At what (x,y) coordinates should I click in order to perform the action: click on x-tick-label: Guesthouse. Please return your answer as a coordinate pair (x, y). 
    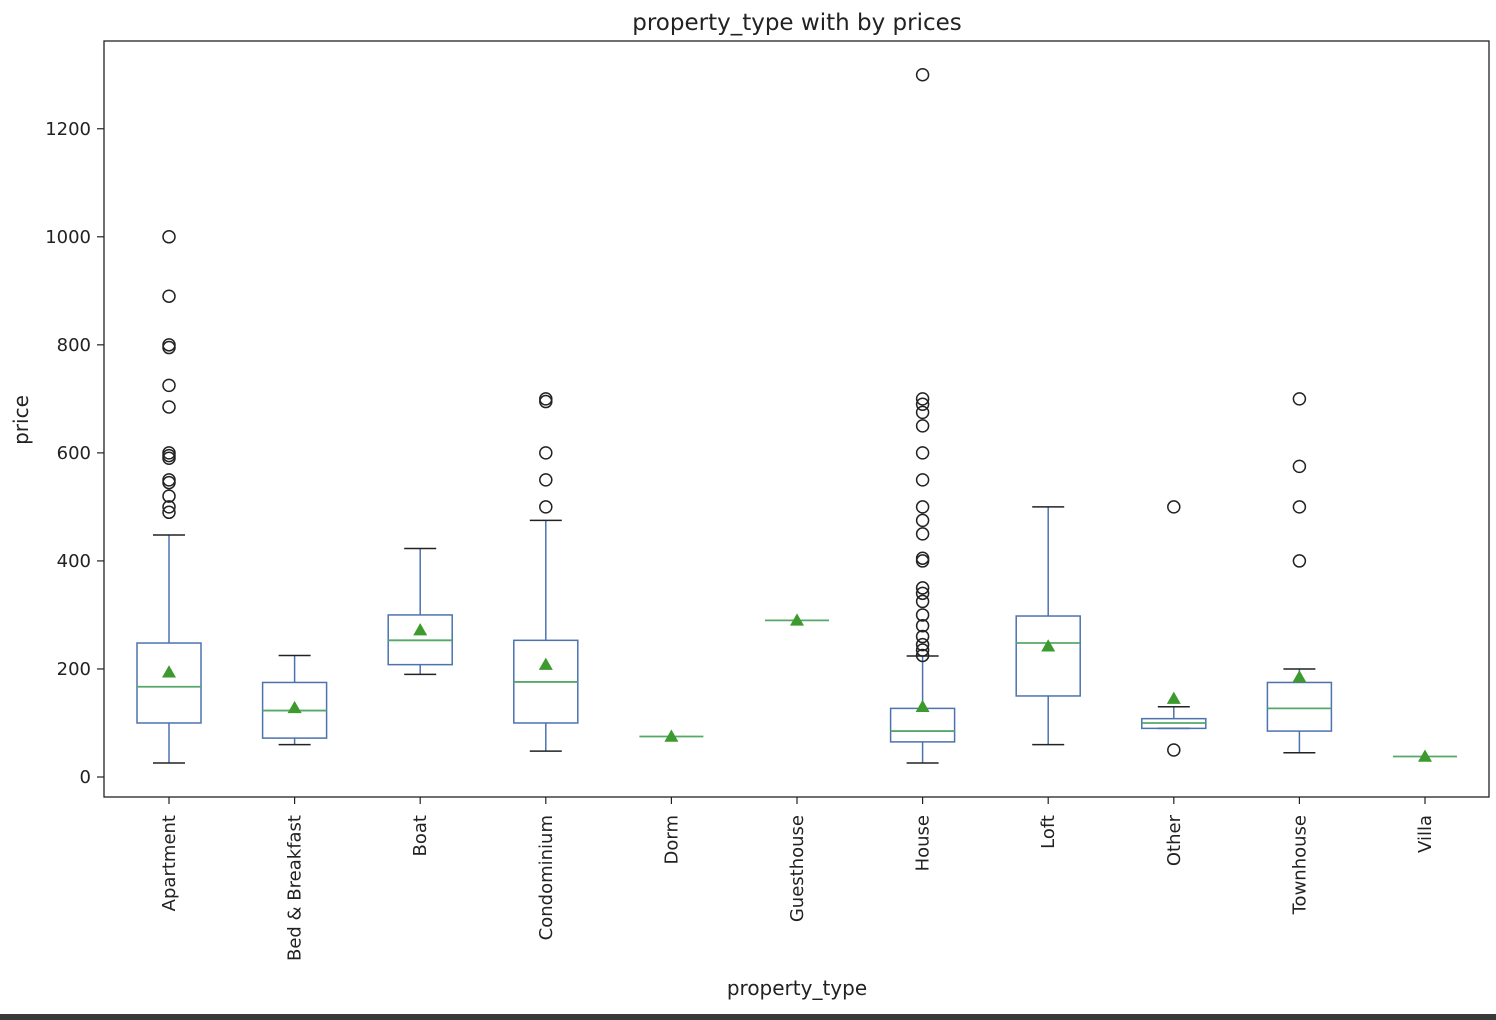
    Looking at the image, I should click on (797, 868).